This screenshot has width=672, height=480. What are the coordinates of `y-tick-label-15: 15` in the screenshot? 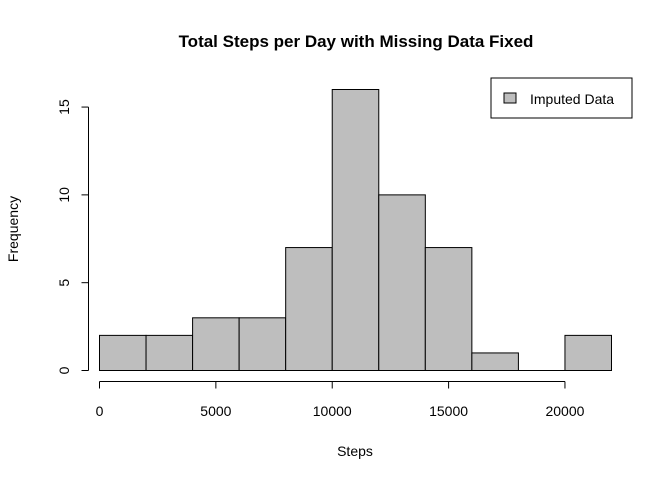 It's located at (64, 107).